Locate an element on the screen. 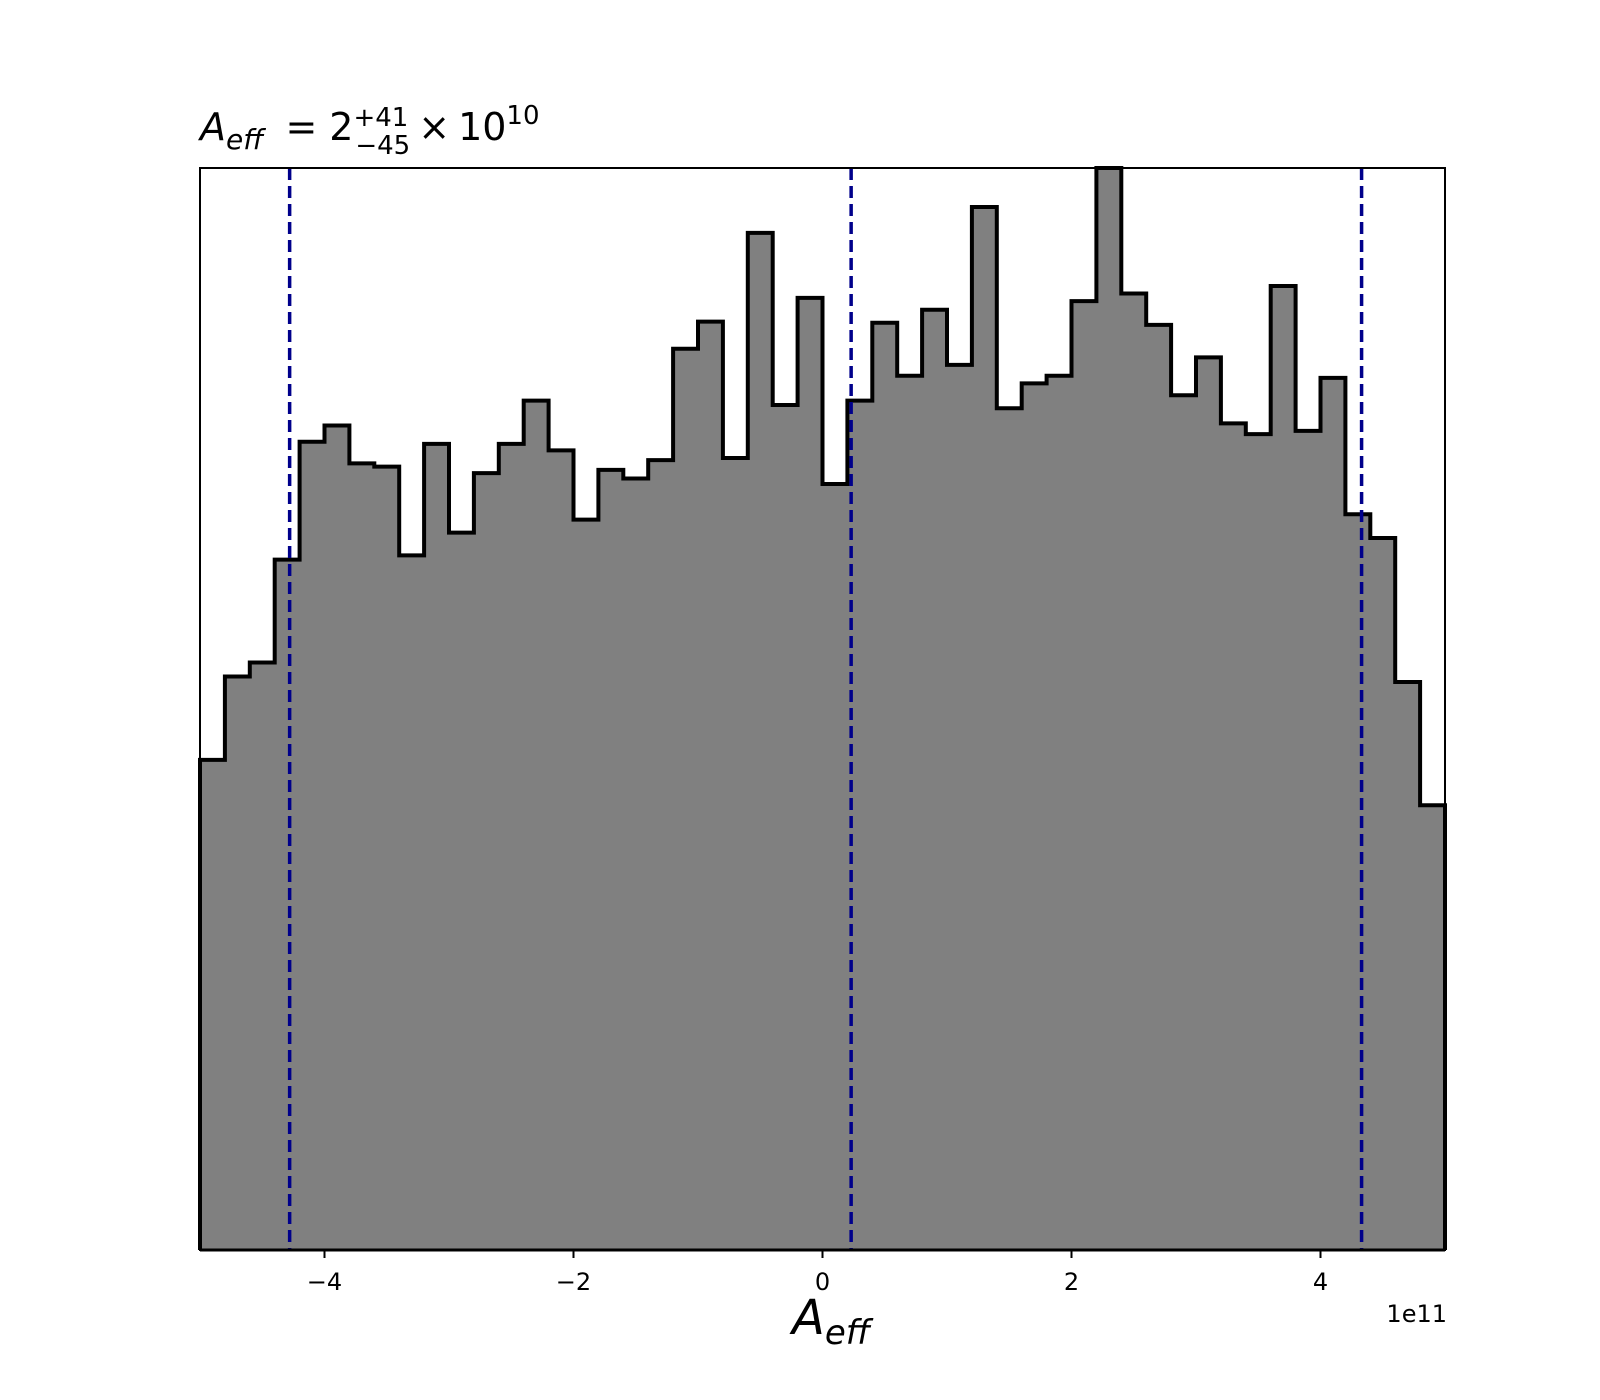 The image size is (1600, 1400). x-axis-label-symbol: A is located at coordinates (807, 1318).